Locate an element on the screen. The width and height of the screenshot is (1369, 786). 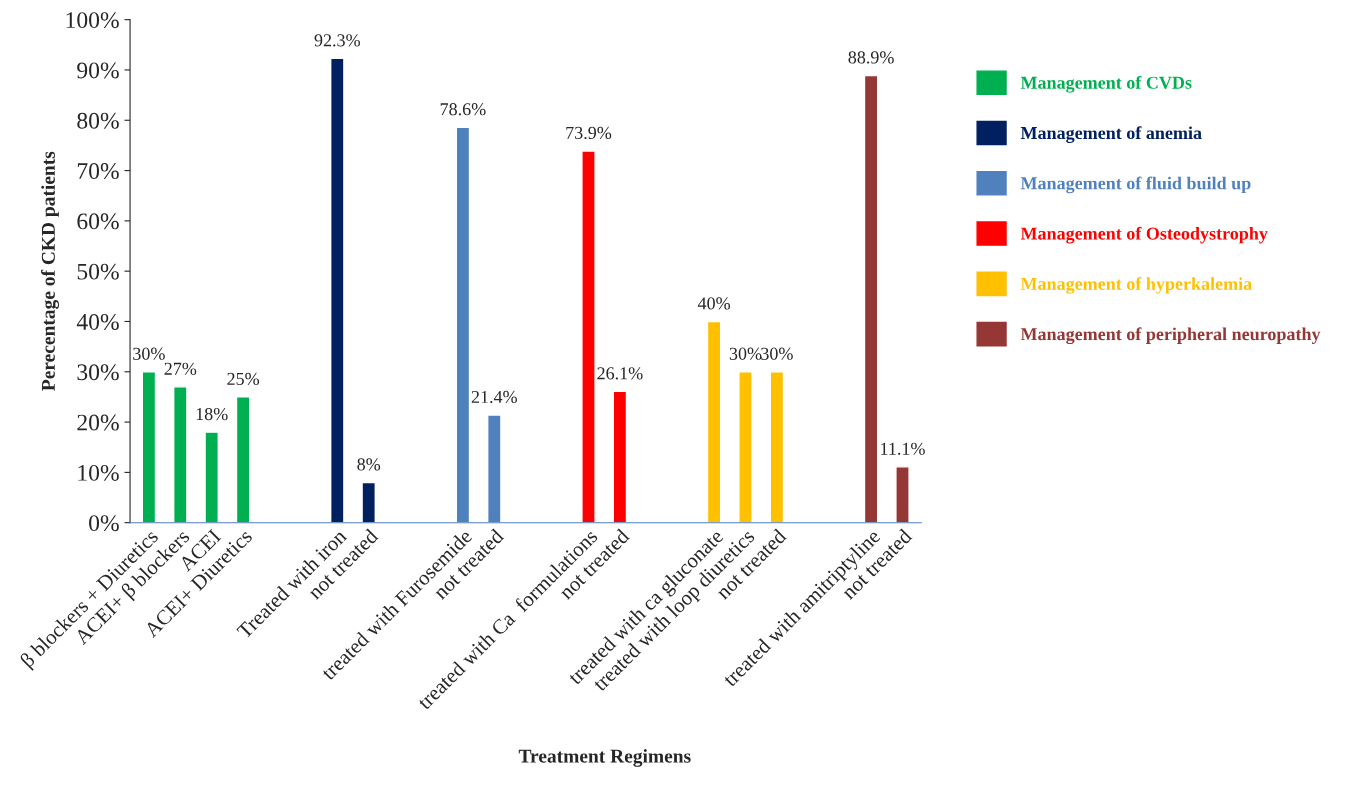
y-tick-label: 70% is located at coordinates (98, 171).